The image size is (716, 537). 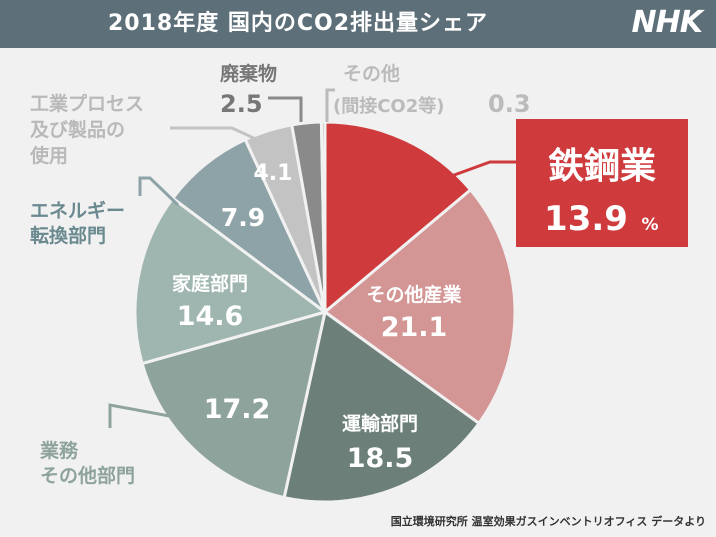 What do you see at coordinates (59, 450) in the screenshot?
I see `label-business-line1: 業務` at bounding box center [59, 450].